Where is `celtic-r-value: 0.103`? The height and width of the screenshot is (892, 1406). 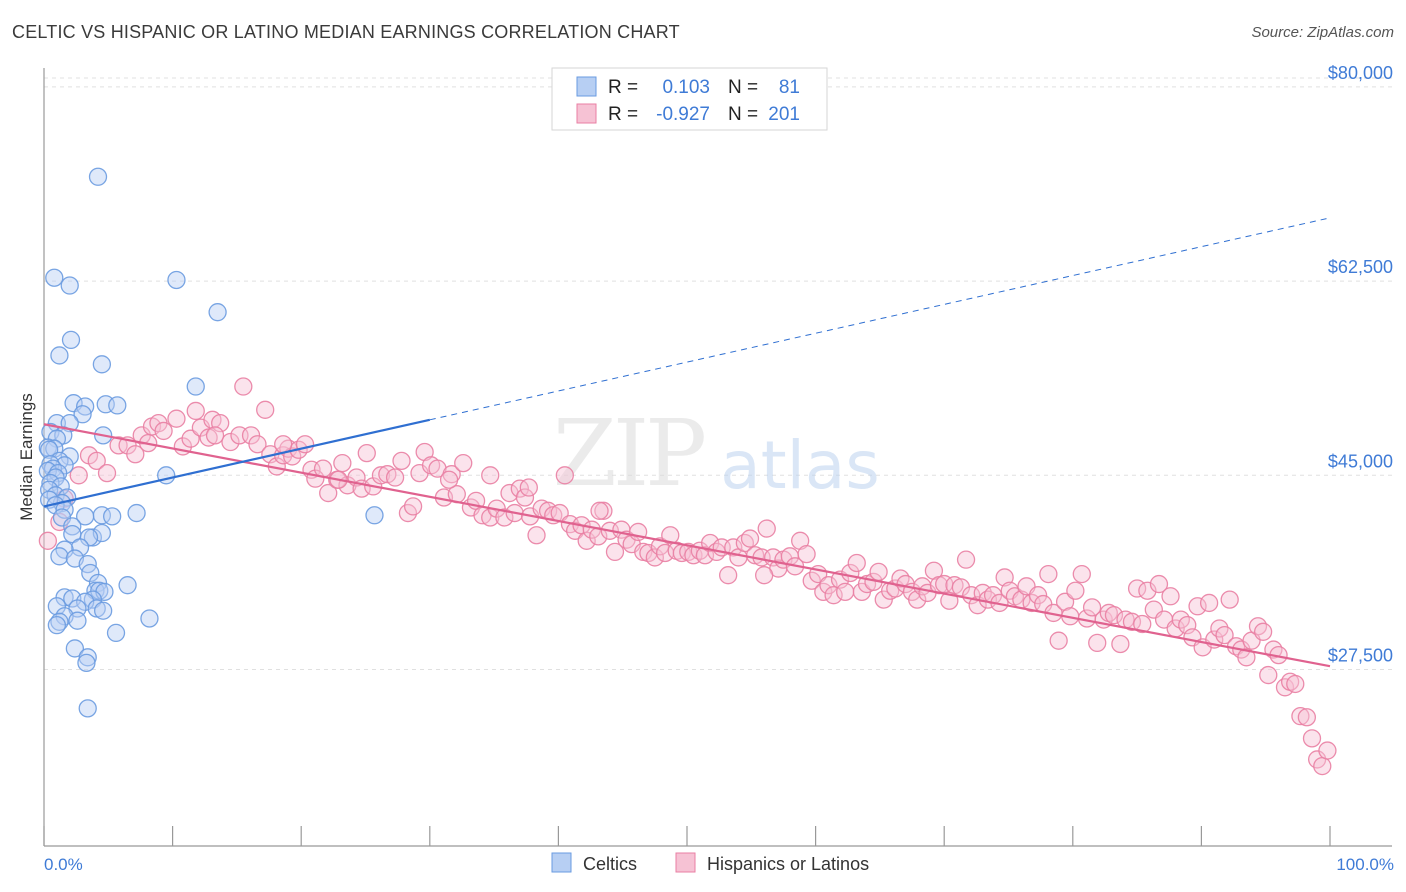
celtic-r-value: 0.103 is located at coordinates (686, 87).